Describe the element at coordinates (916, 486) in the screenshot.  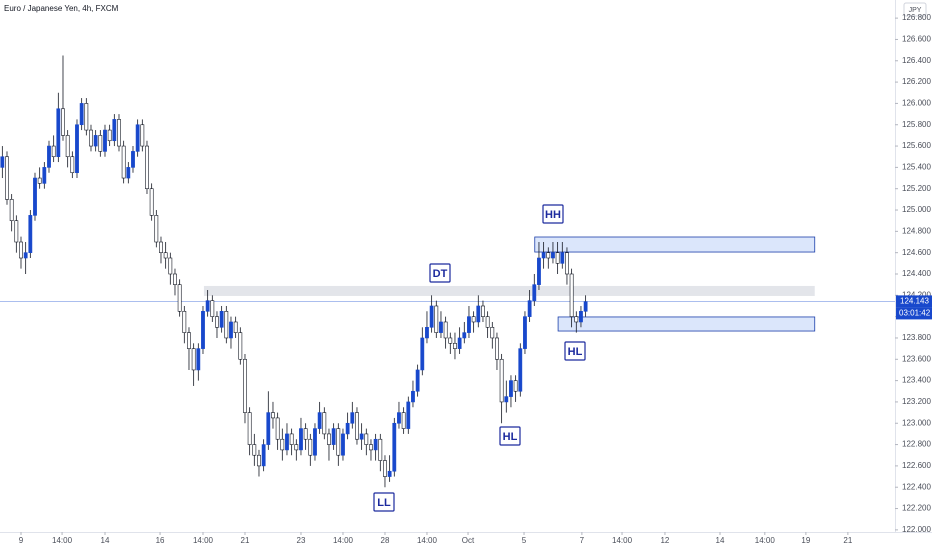
I see `y-tick-label: 122.400` at that location.